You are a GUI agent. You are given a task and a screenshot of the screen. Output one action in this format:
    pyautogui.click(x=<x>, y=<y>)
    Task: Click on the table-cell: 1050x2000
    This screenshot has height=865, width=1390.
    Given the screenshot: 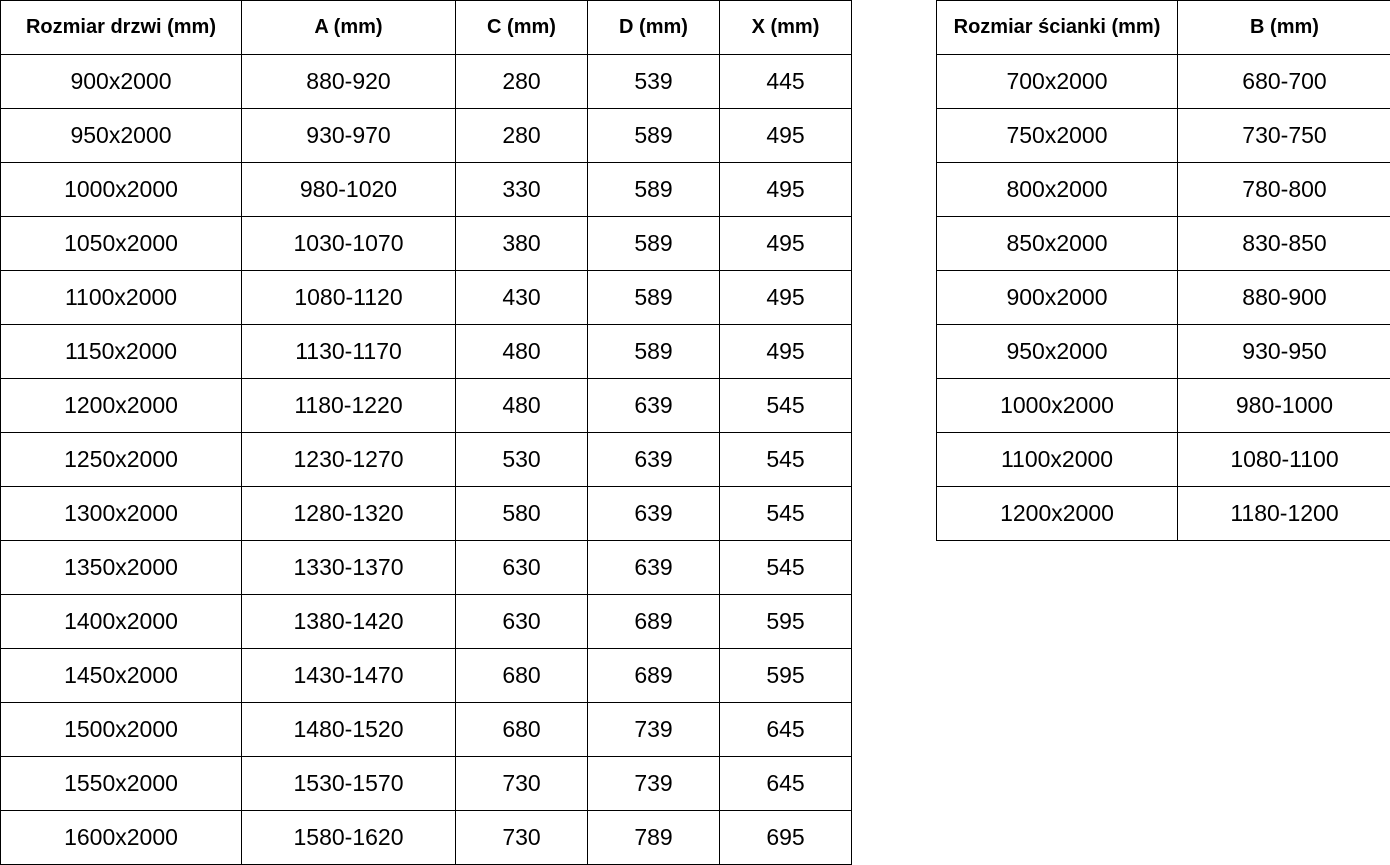 What is the action you would take?
    pyautogui.click(x=121, y=243)
    